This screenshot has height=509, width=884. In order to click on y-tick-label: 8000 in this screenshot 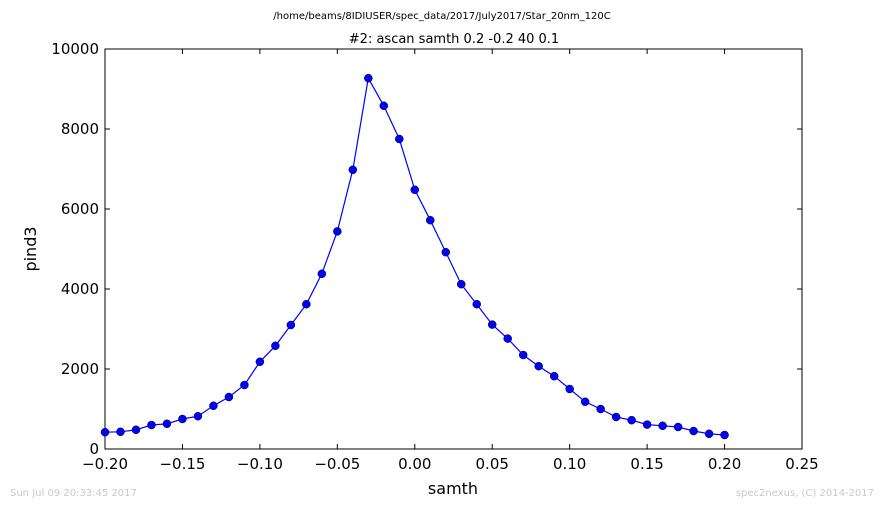, I will do `click(80, 129)`.